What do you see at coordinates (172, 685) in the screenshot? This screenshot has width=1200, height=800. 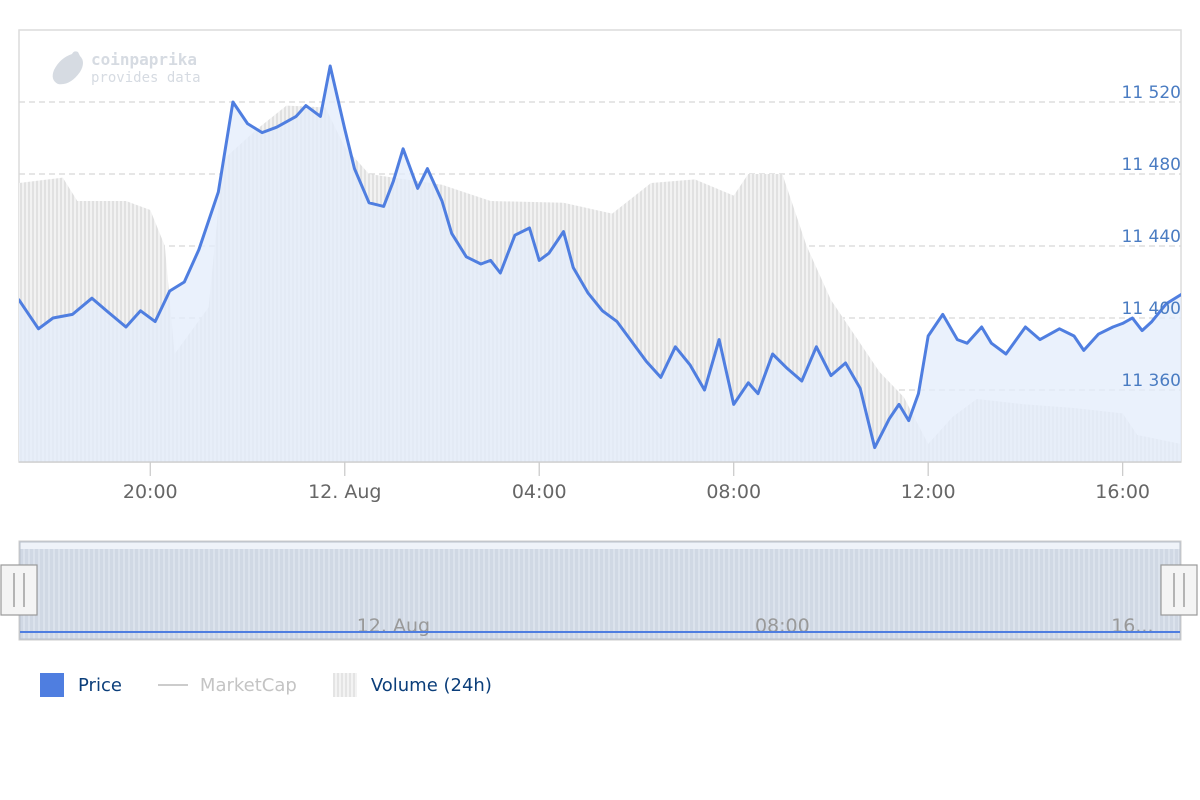 I see `marketcap-swatch-icon` at bounding box center [172, 685].